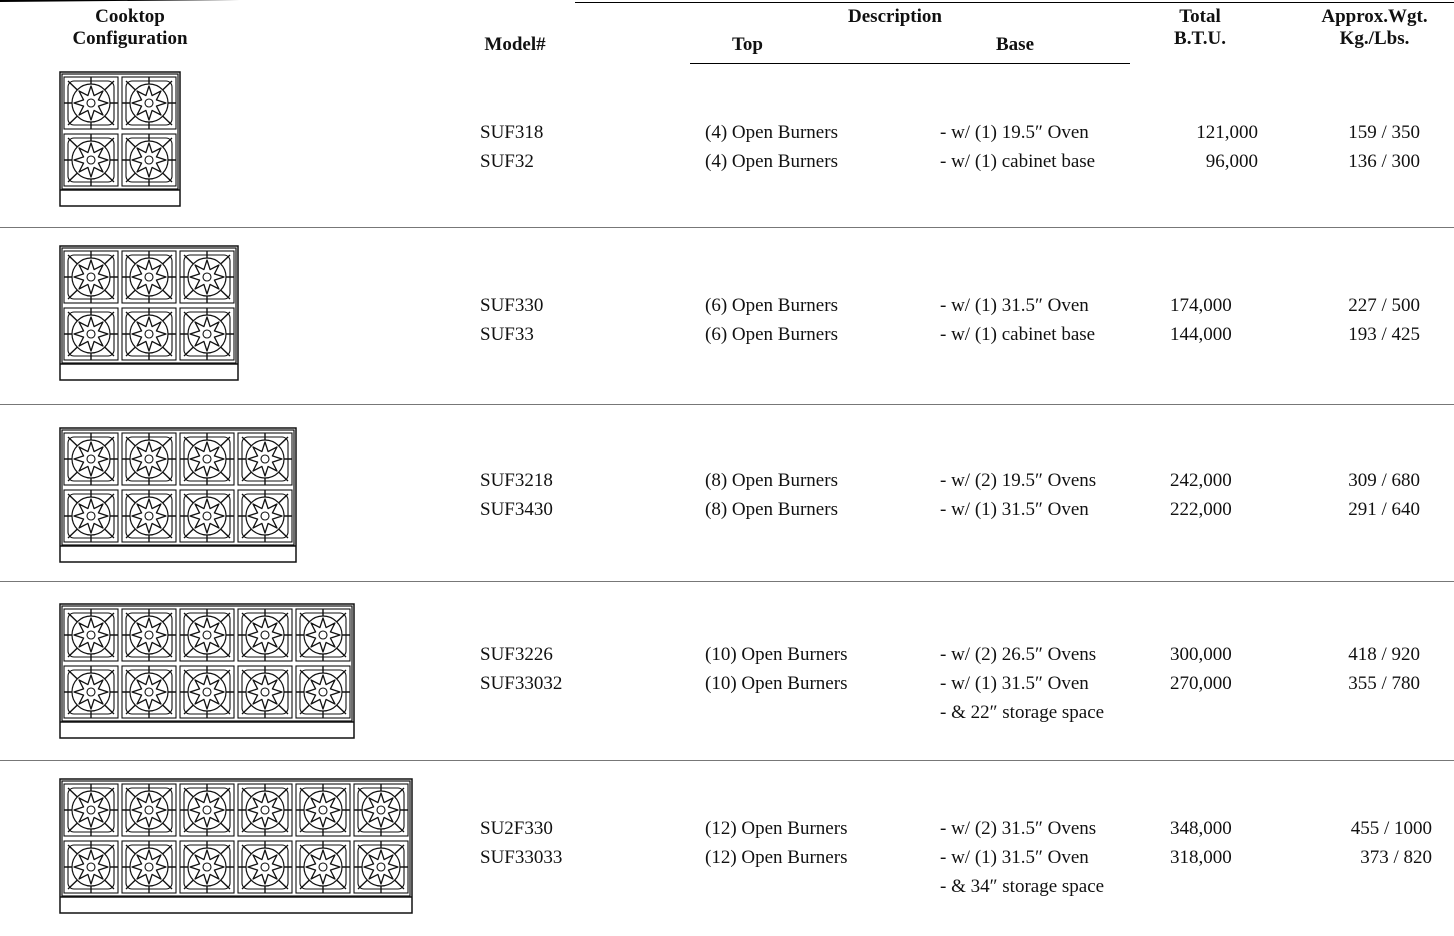 The height and width of the screenshot is (936, 1454). Describe the element at coordinates (130, 16) in the screenshot. I see `header-configuration-line1: Cooktop` at that location.